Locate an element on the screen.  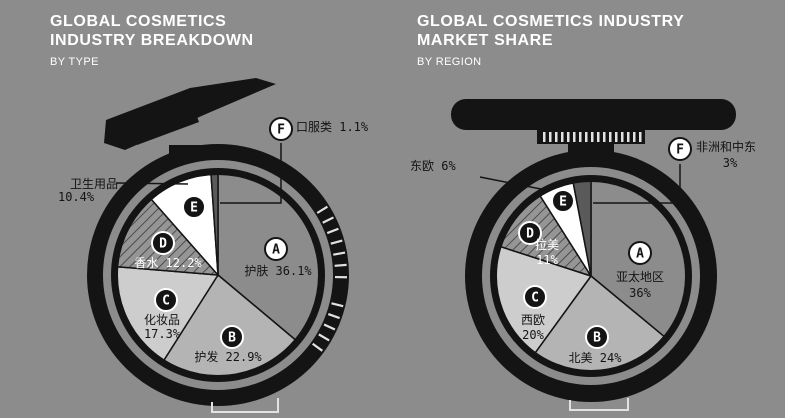
right-compact-hinge-stripes is located at coordinates (592, 137).